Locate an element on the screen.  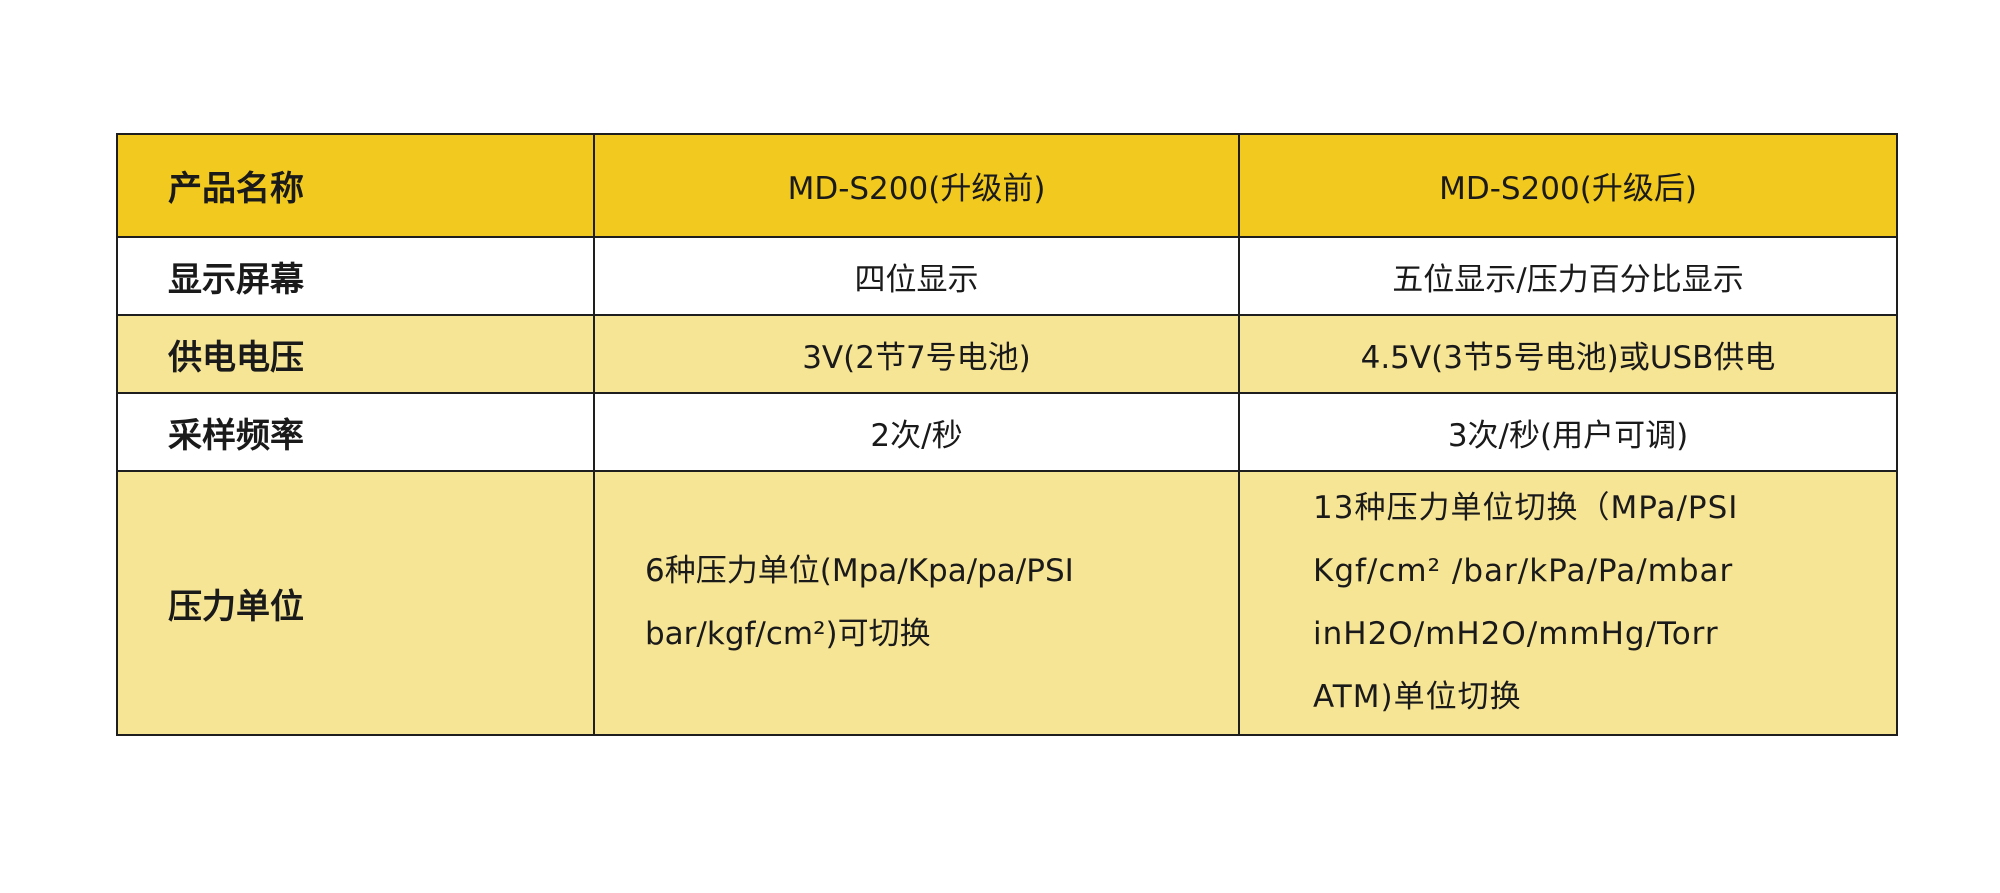
cell-after: 3次/秒(用户可调) is located at coordinates (1568, 432).